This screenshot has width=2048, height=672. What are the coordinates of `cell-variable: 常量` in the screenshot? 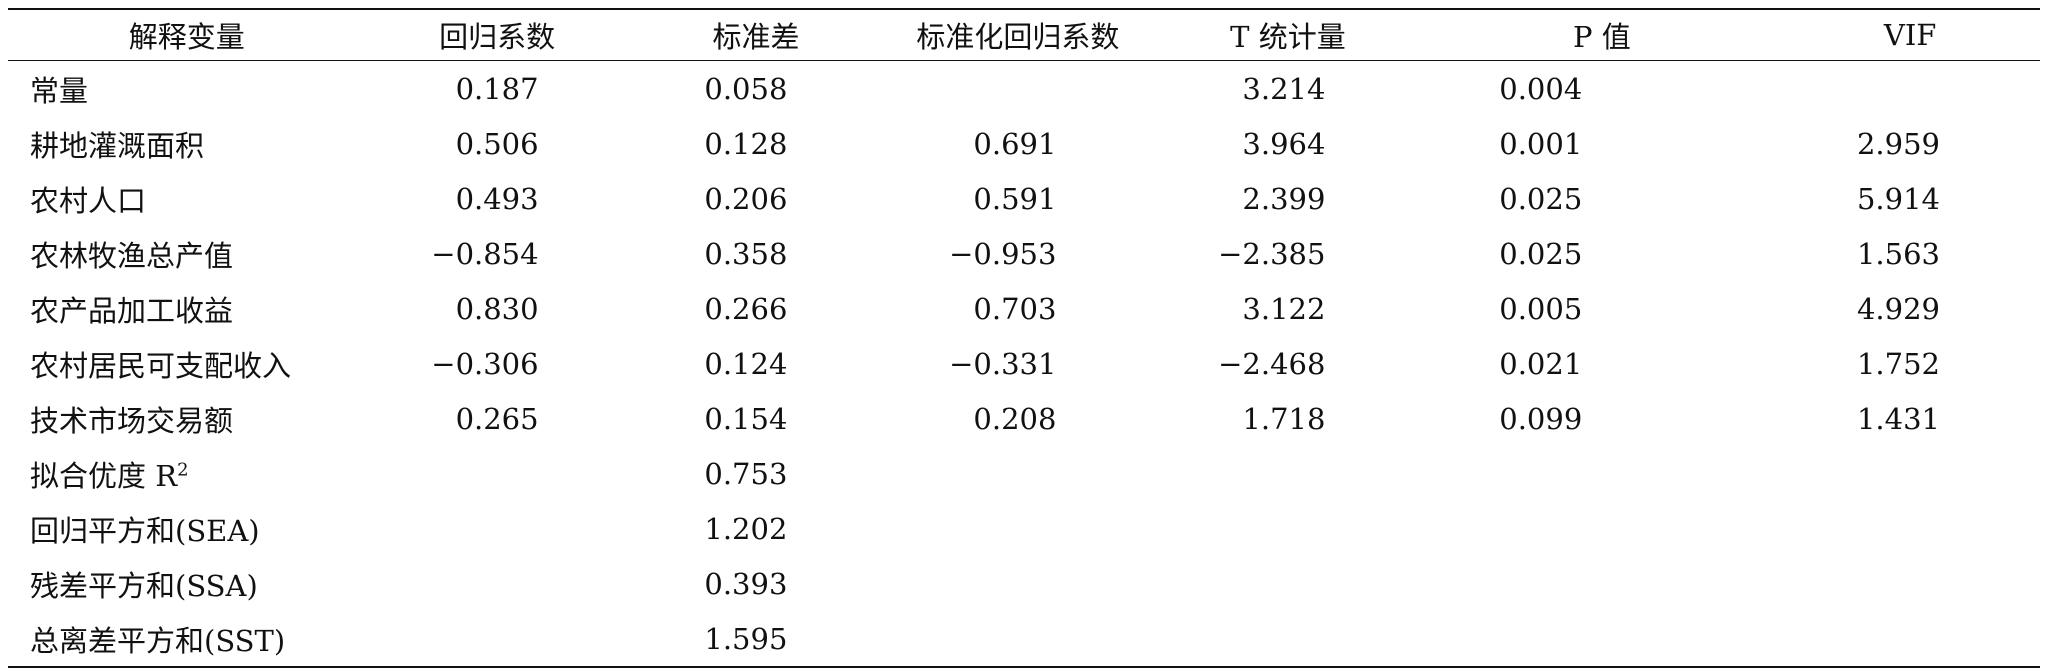 It's located at (59, 90).